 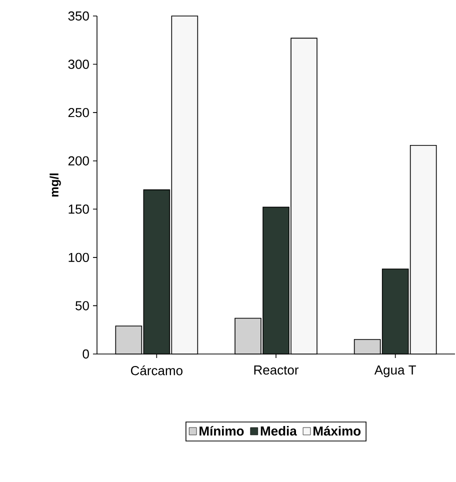 I want to click on y-tick-label: 150, so click(x=78, y=209).